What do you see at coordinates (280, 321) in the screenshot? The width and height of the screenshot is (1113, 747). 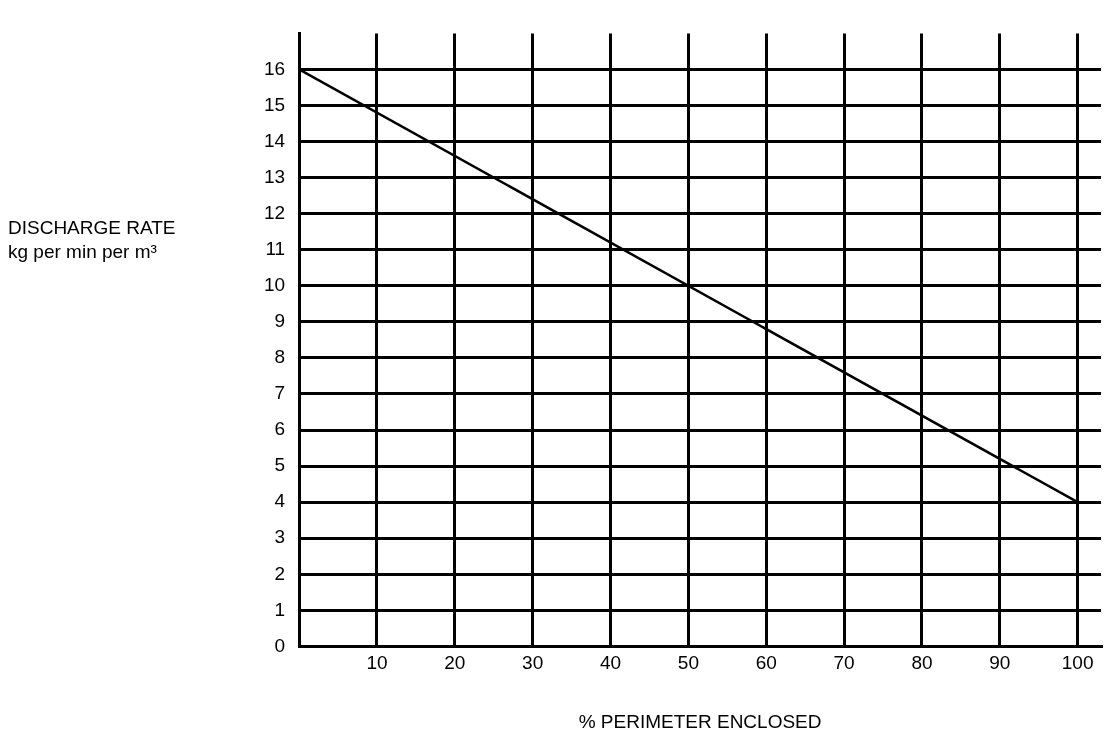 I see `y-tick-label: 9` at bounding box center [280, 321].